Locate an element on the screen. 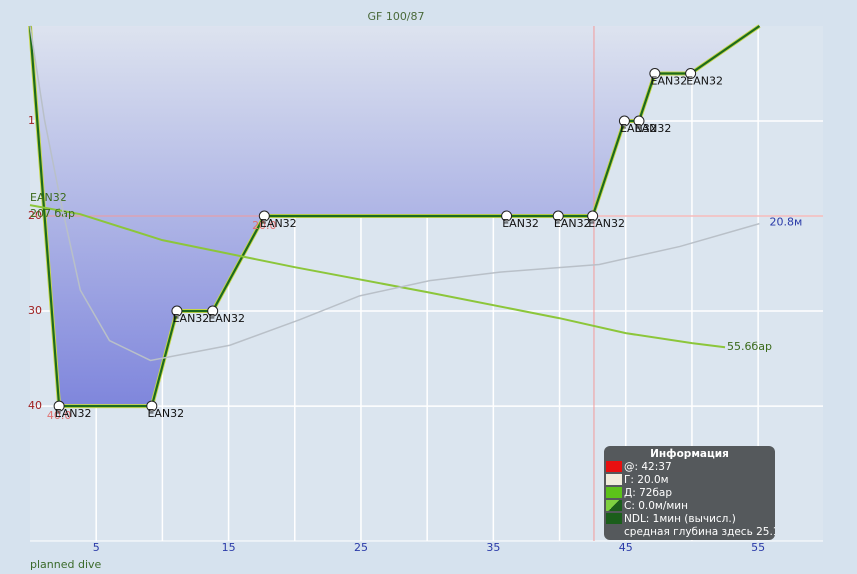  info-row: средная глубина здесь 25.1м is located at coordinates (689, 531).